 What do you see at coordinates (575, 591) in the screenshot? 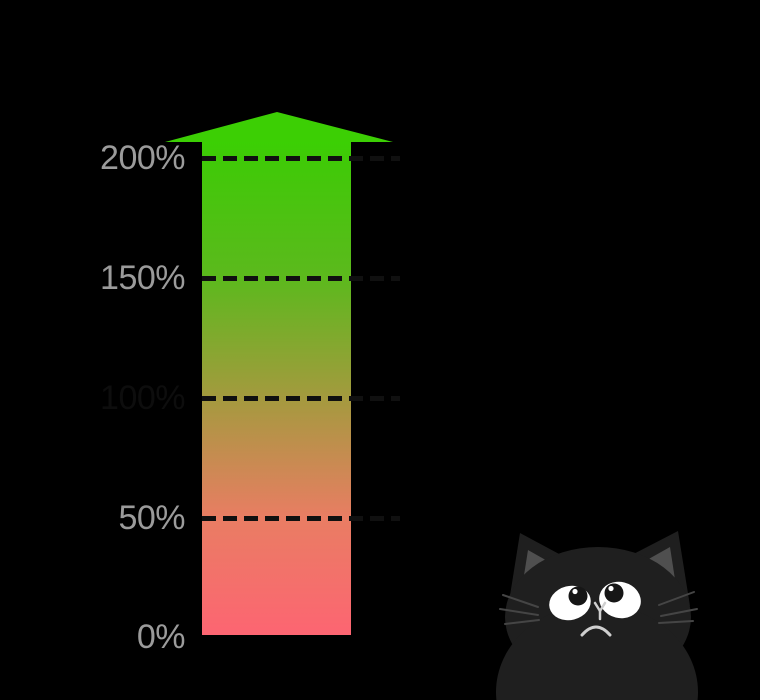
I see `cat-left-eye-glint` at bounding box center [575, 591].